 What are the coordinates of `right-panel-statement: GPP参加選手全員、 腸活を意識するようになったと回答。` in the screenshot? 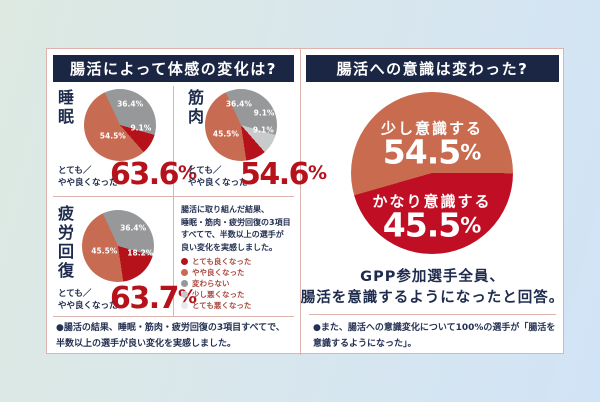 It's located at (432, 288).